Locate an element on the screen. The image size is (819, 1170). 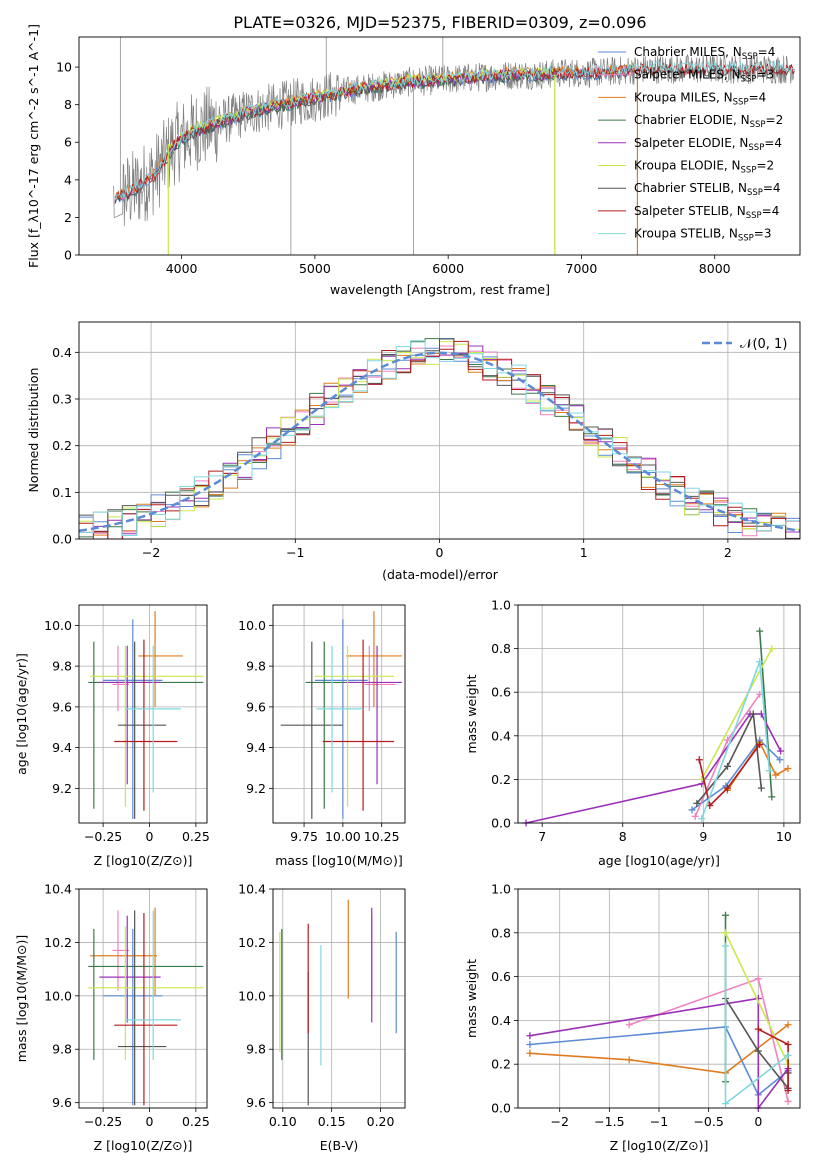
weight-line-chabrier-stelib is located at coordinates (729, 758).